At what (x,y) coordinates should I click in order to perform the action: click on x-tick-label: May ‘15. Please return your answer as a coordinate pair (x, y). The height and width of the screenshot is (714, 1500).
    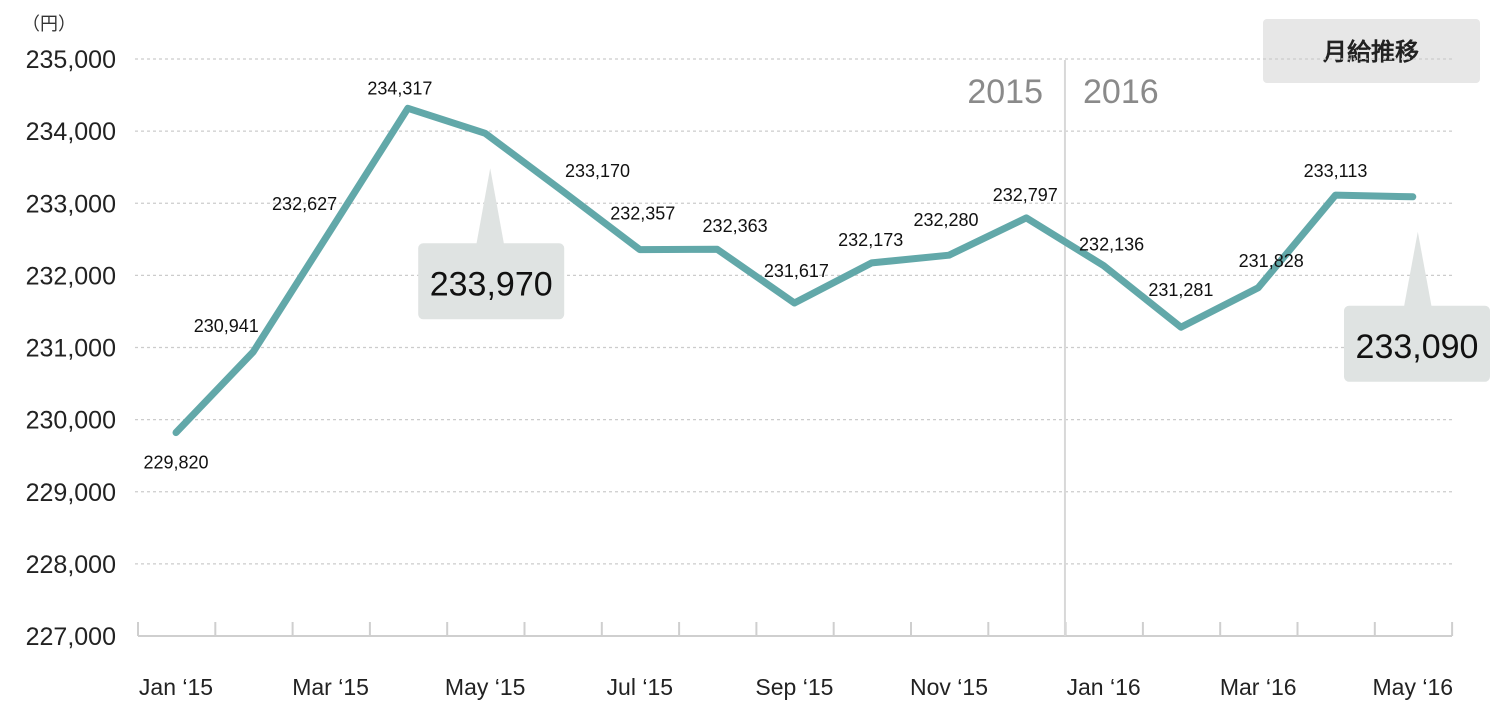
    Looking at the image, I should click on (485, 687).